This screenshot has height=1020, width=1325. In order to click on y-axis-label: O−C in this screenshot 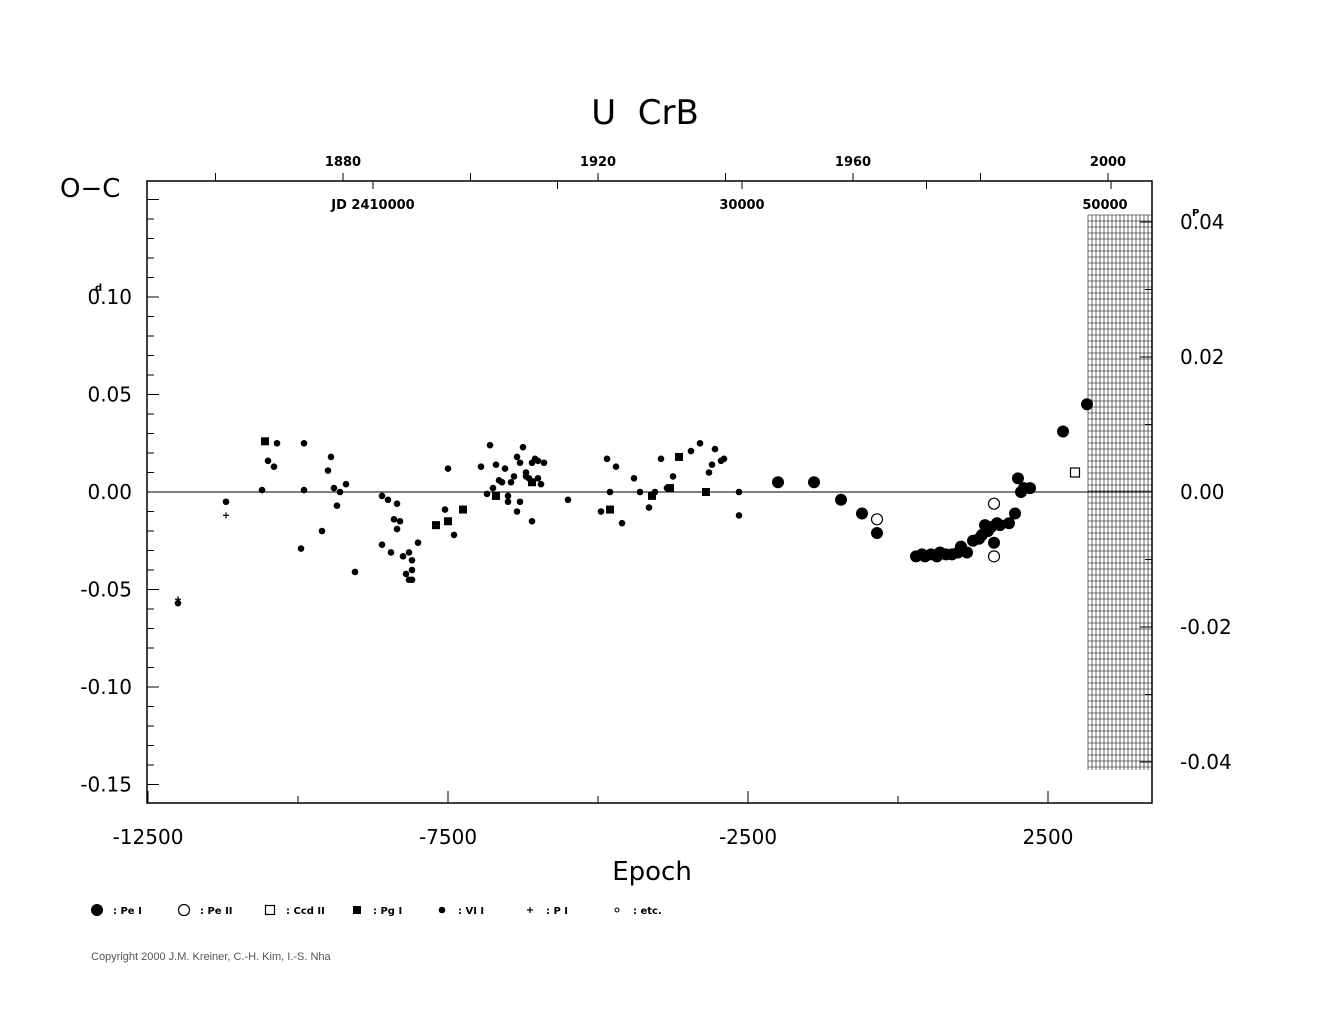, I will do `click(90, 189)`.